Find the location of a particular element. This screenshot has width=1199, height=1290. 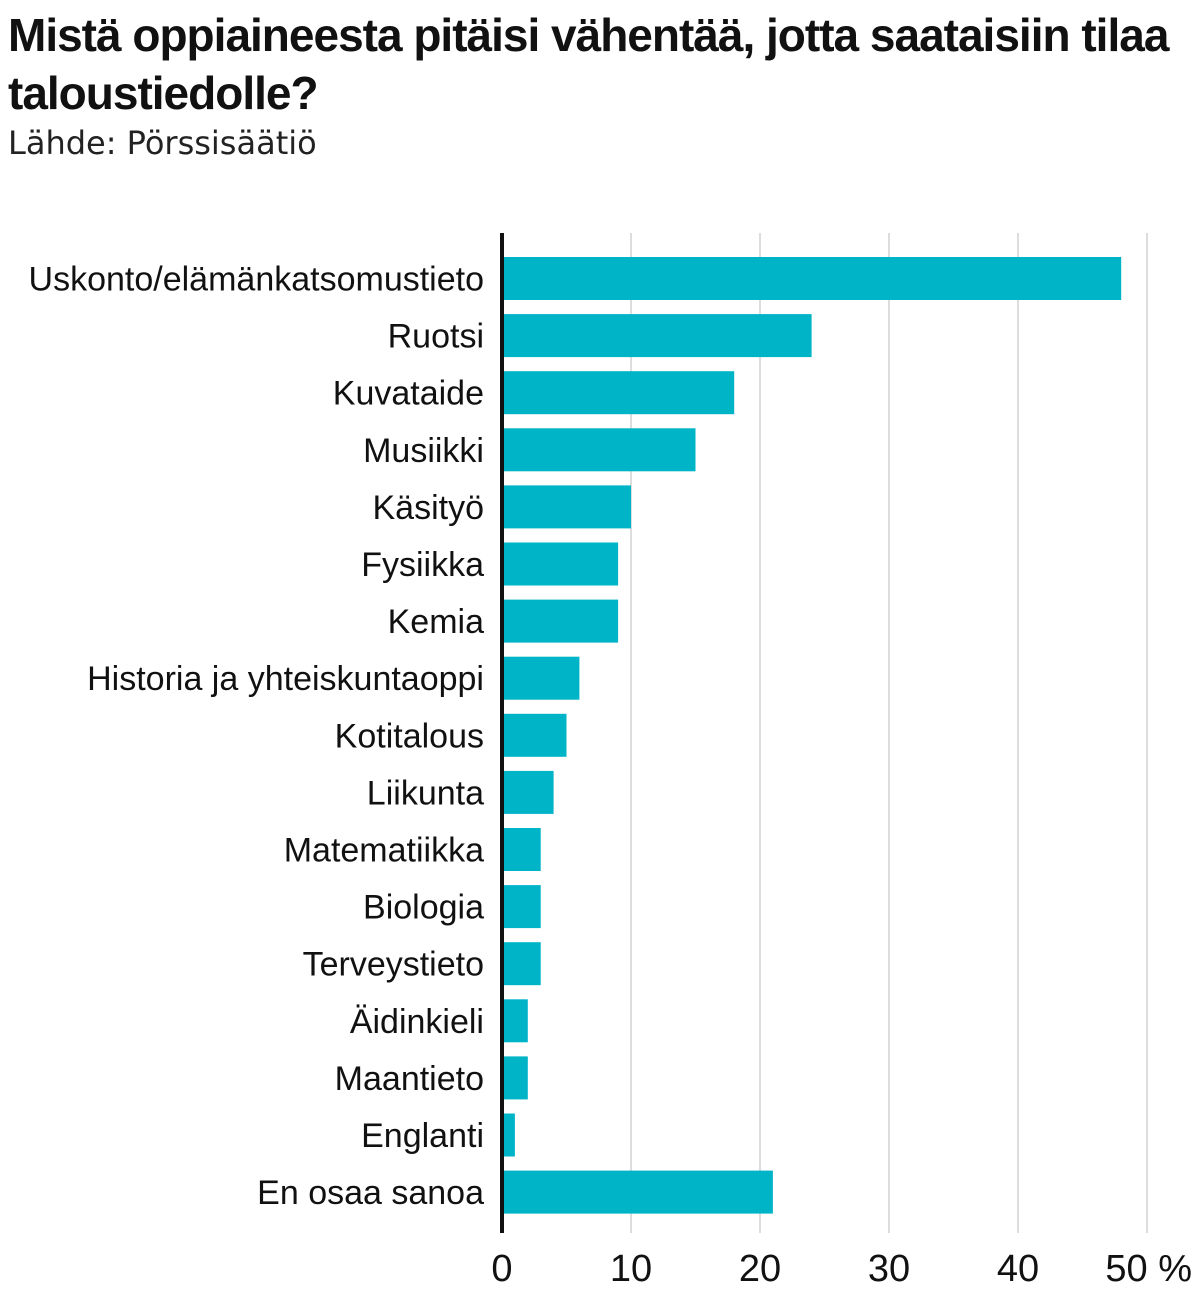

category-label: Fysiikka is located at coordinates (422, 565).